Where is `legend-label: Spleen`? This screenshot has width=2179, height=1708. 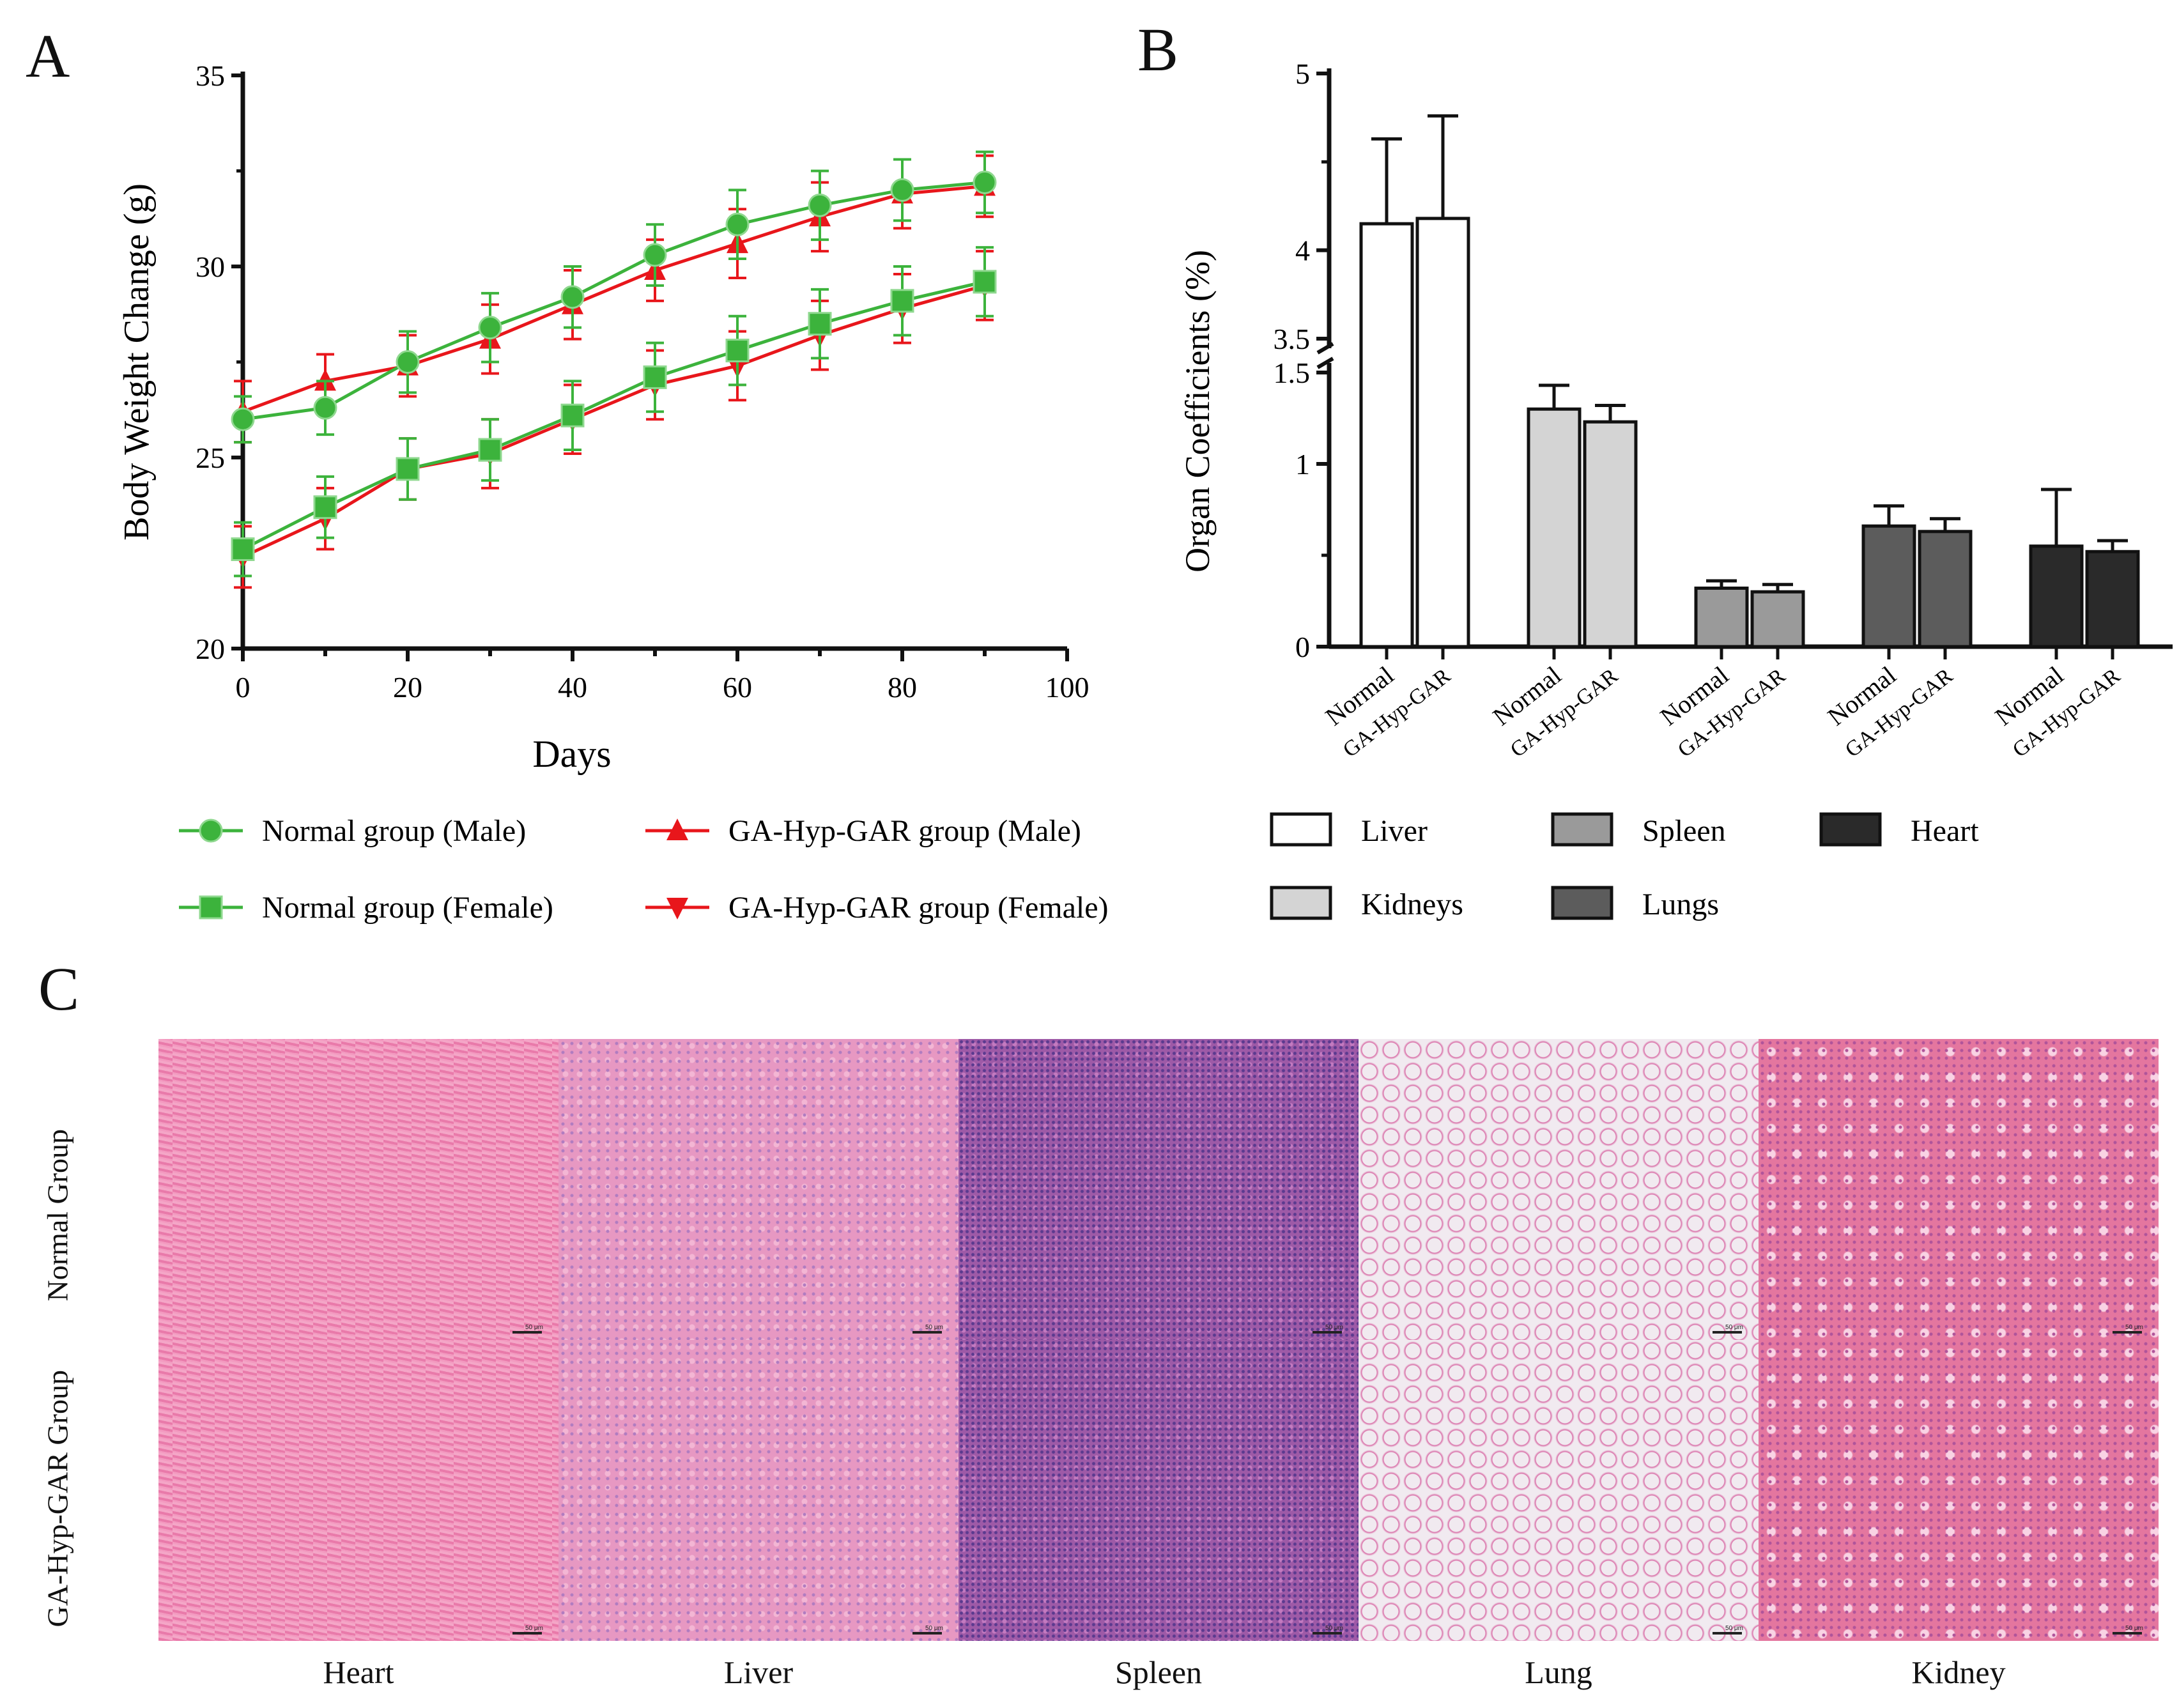 legend-label: Spleen is located at coordinates (1684, 831).